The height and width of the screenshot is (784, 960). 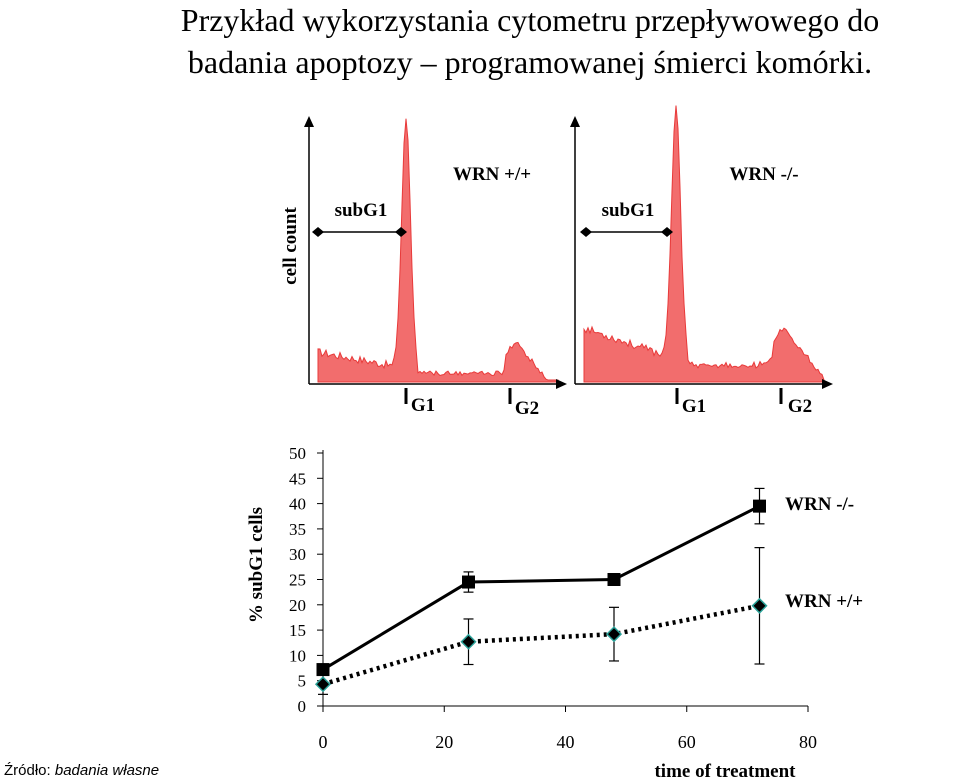 What do you see at coordinates (667, 232) in the screenshot?
I see `histogram-2-bracket-right-icon` at bounding box center [667, 232].